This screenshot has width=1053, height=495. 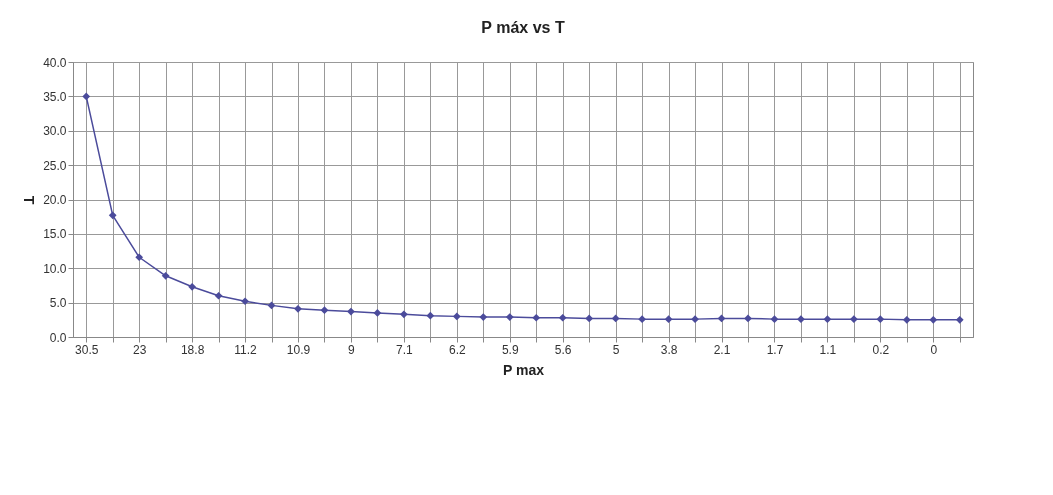 What do you see at coordinates (87, 349) in the screenshot?
I see `x-tick-label: 30.5` at bounding box center [87, 349].